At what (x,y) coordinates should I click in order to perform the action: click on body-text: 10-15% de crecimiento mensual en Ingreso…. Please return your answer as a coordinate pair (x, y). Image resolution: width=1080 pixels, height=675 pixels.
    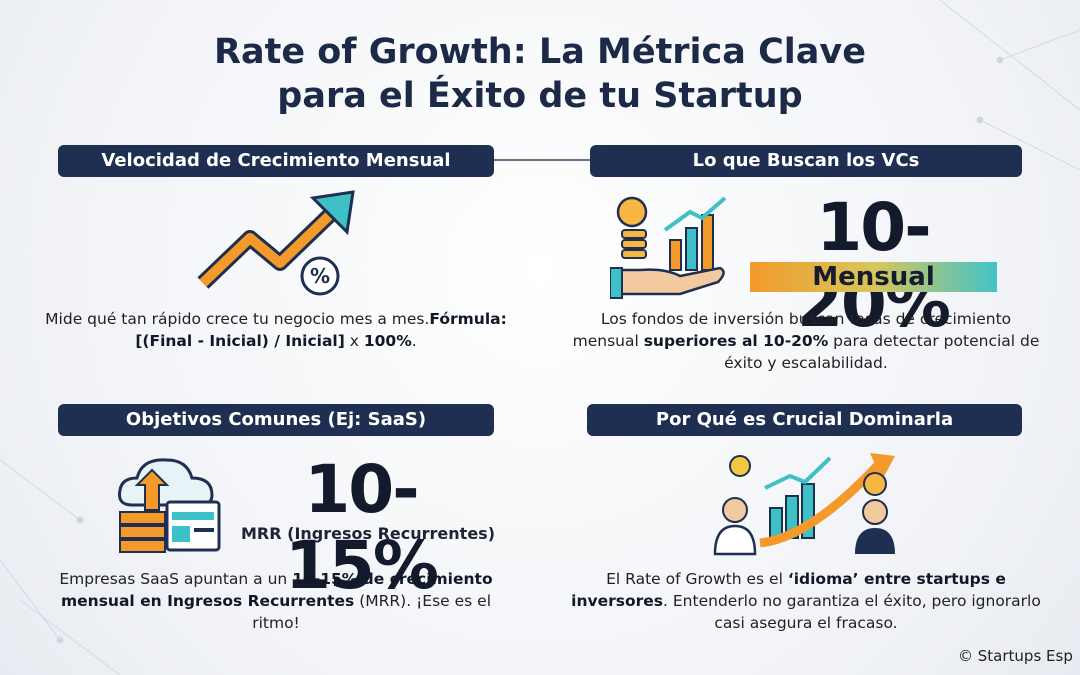
    Looking at the image, I should click on (277, 590).